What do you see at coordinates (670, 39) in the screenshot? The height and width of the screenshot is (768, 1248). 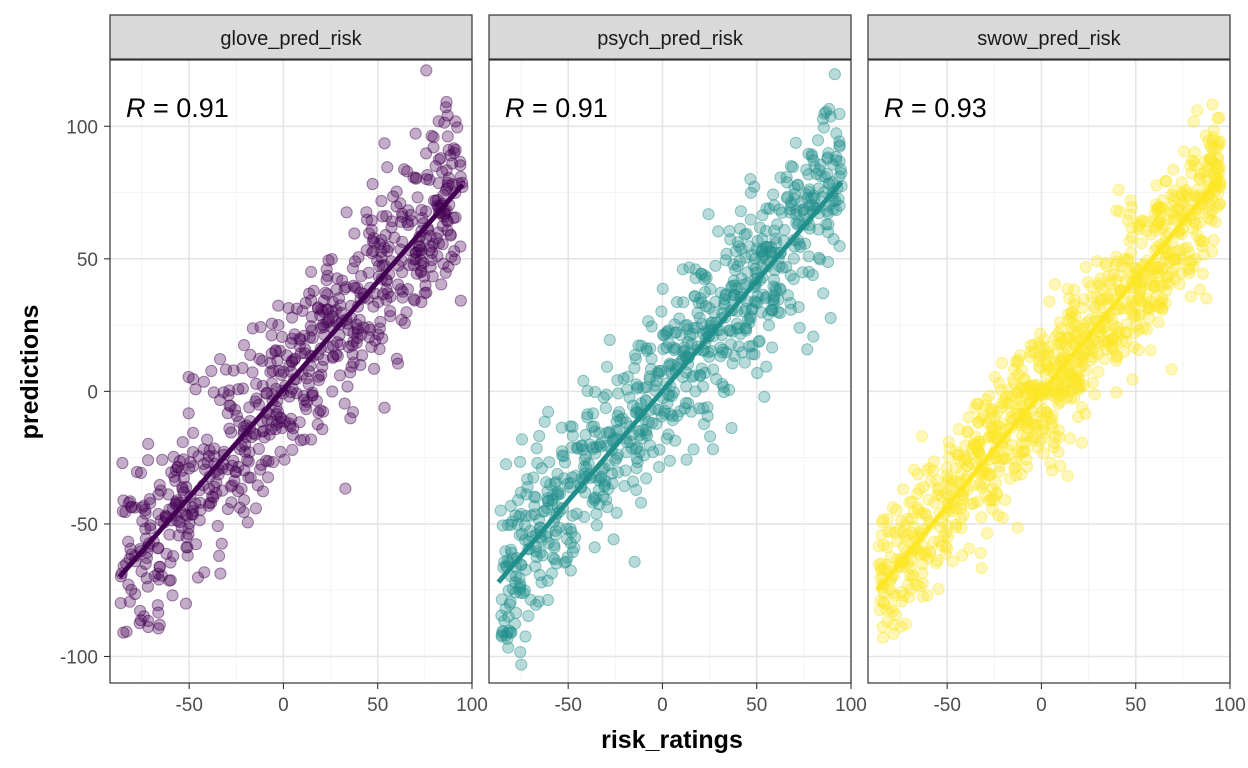 I see `facet-strip-label: psych_pred_risk` at bounding box center [670, 39].